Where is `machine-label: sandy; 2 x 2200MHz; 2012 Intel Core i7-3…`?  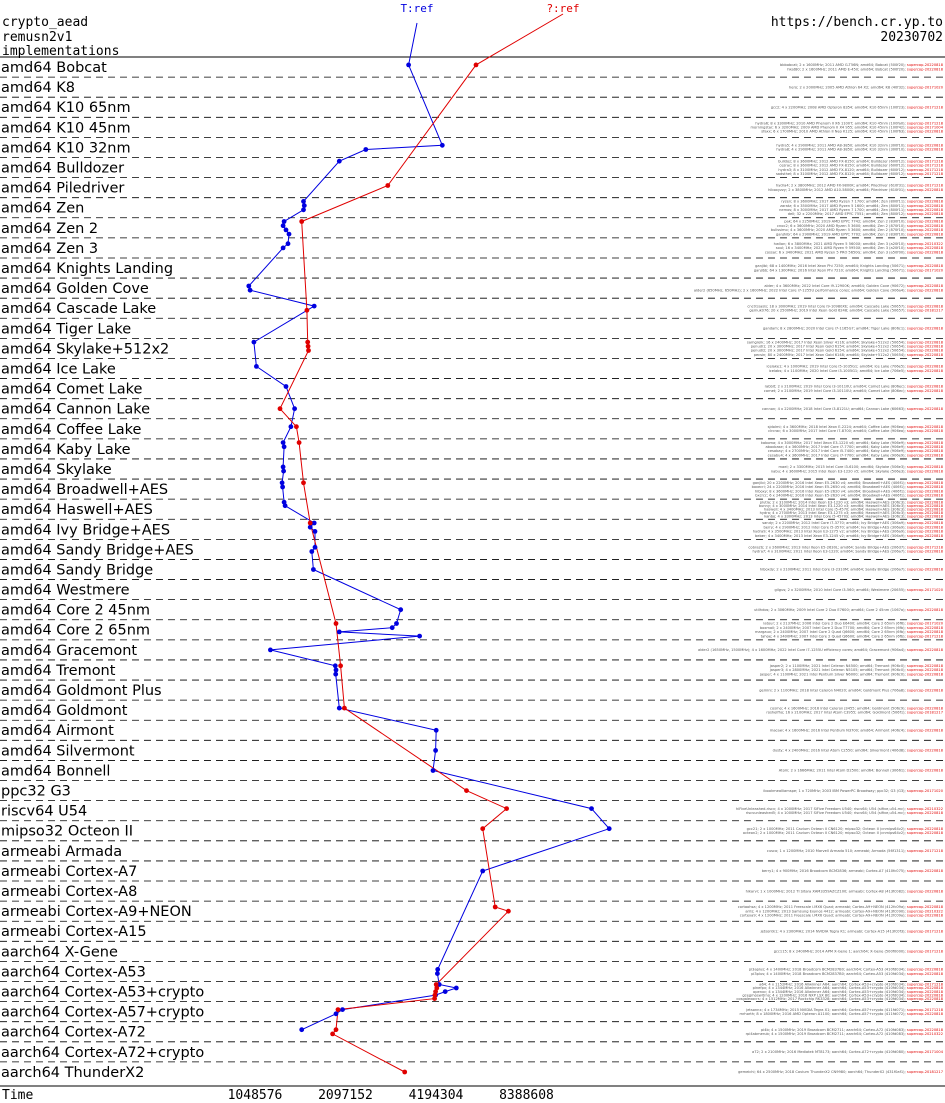
machine-label: sandy; 2 x 2200MHz; 2012 Intel Core i7-3… is located at coordinates (852, 523).